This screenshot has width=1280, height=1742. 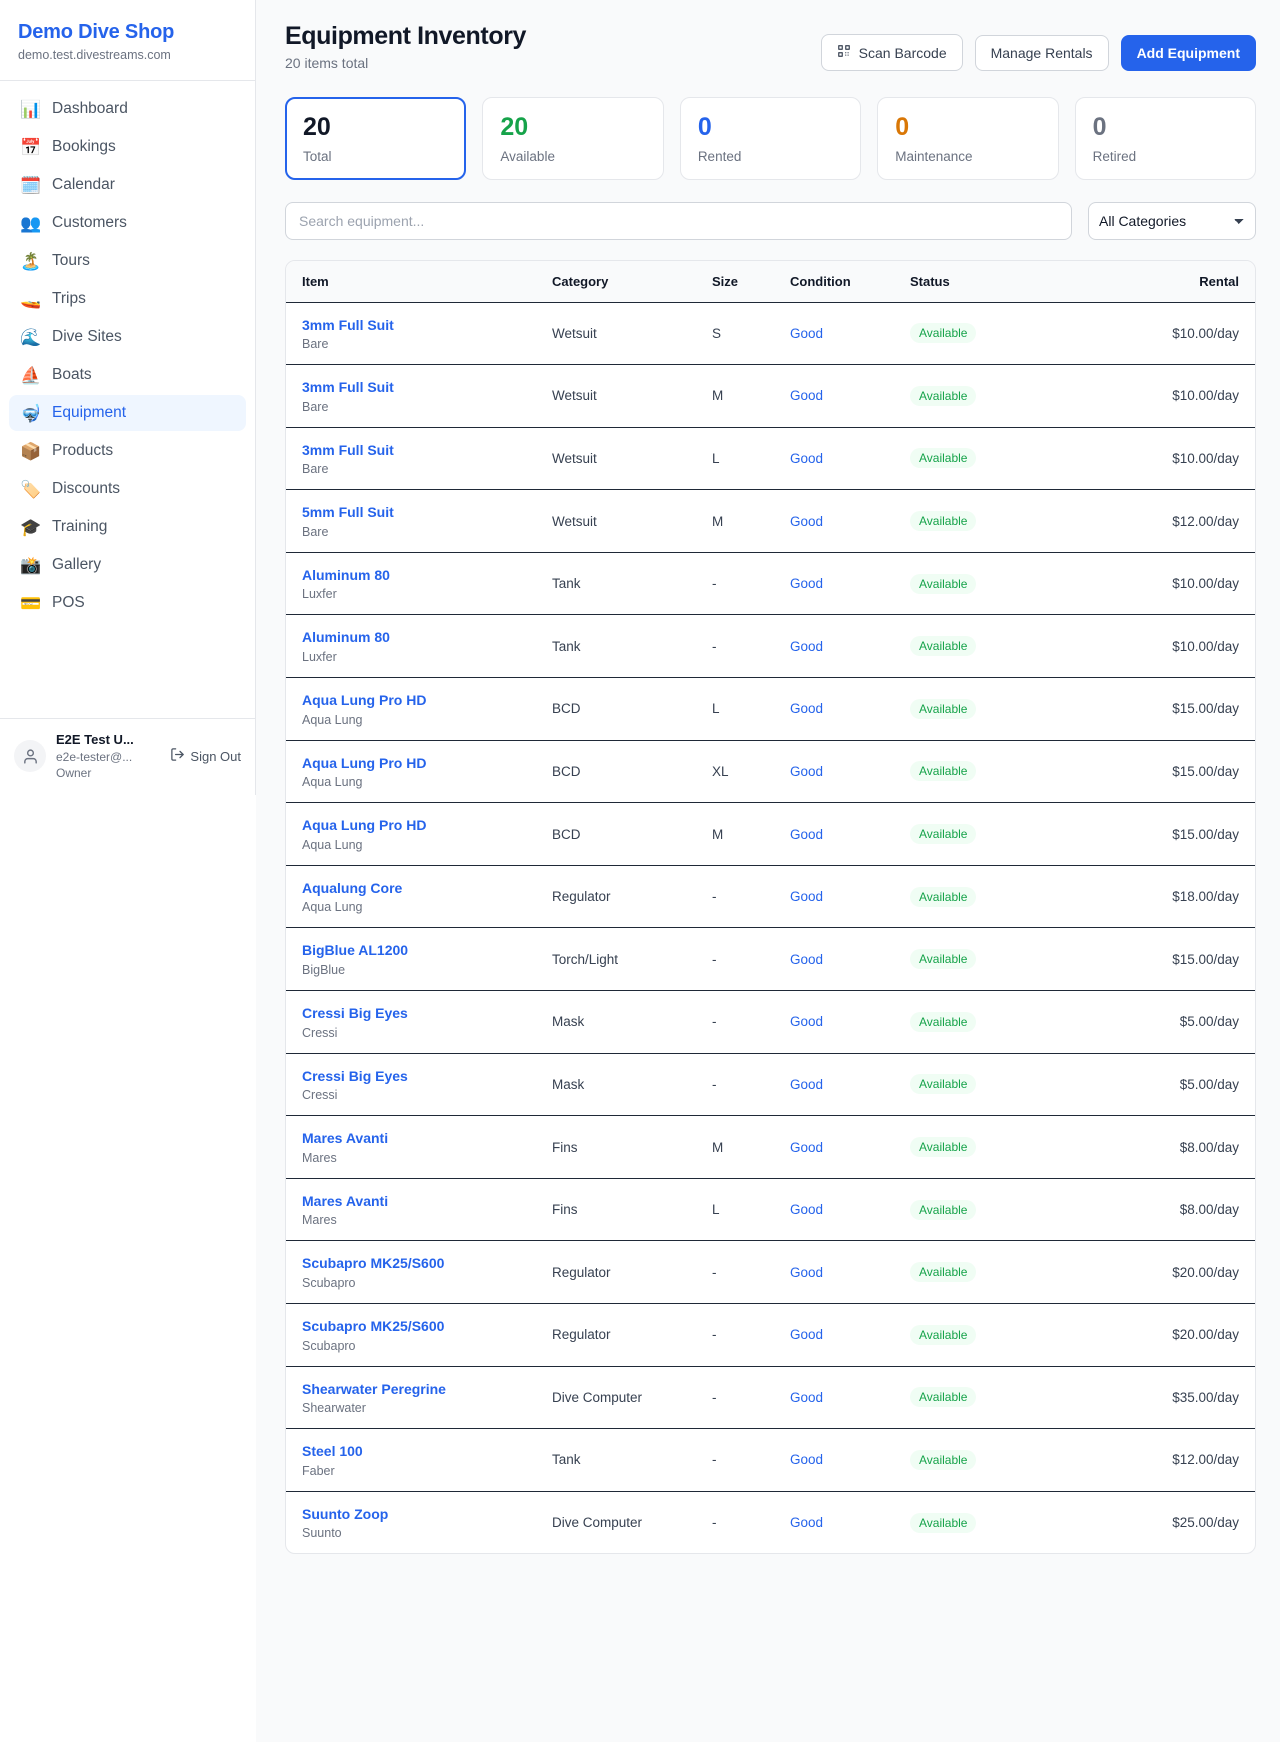 What do you see at coordinates (770, 138) in the screenshot?
I see `stat-card-rented: 0 Rented` at bounding box center [770, 138].